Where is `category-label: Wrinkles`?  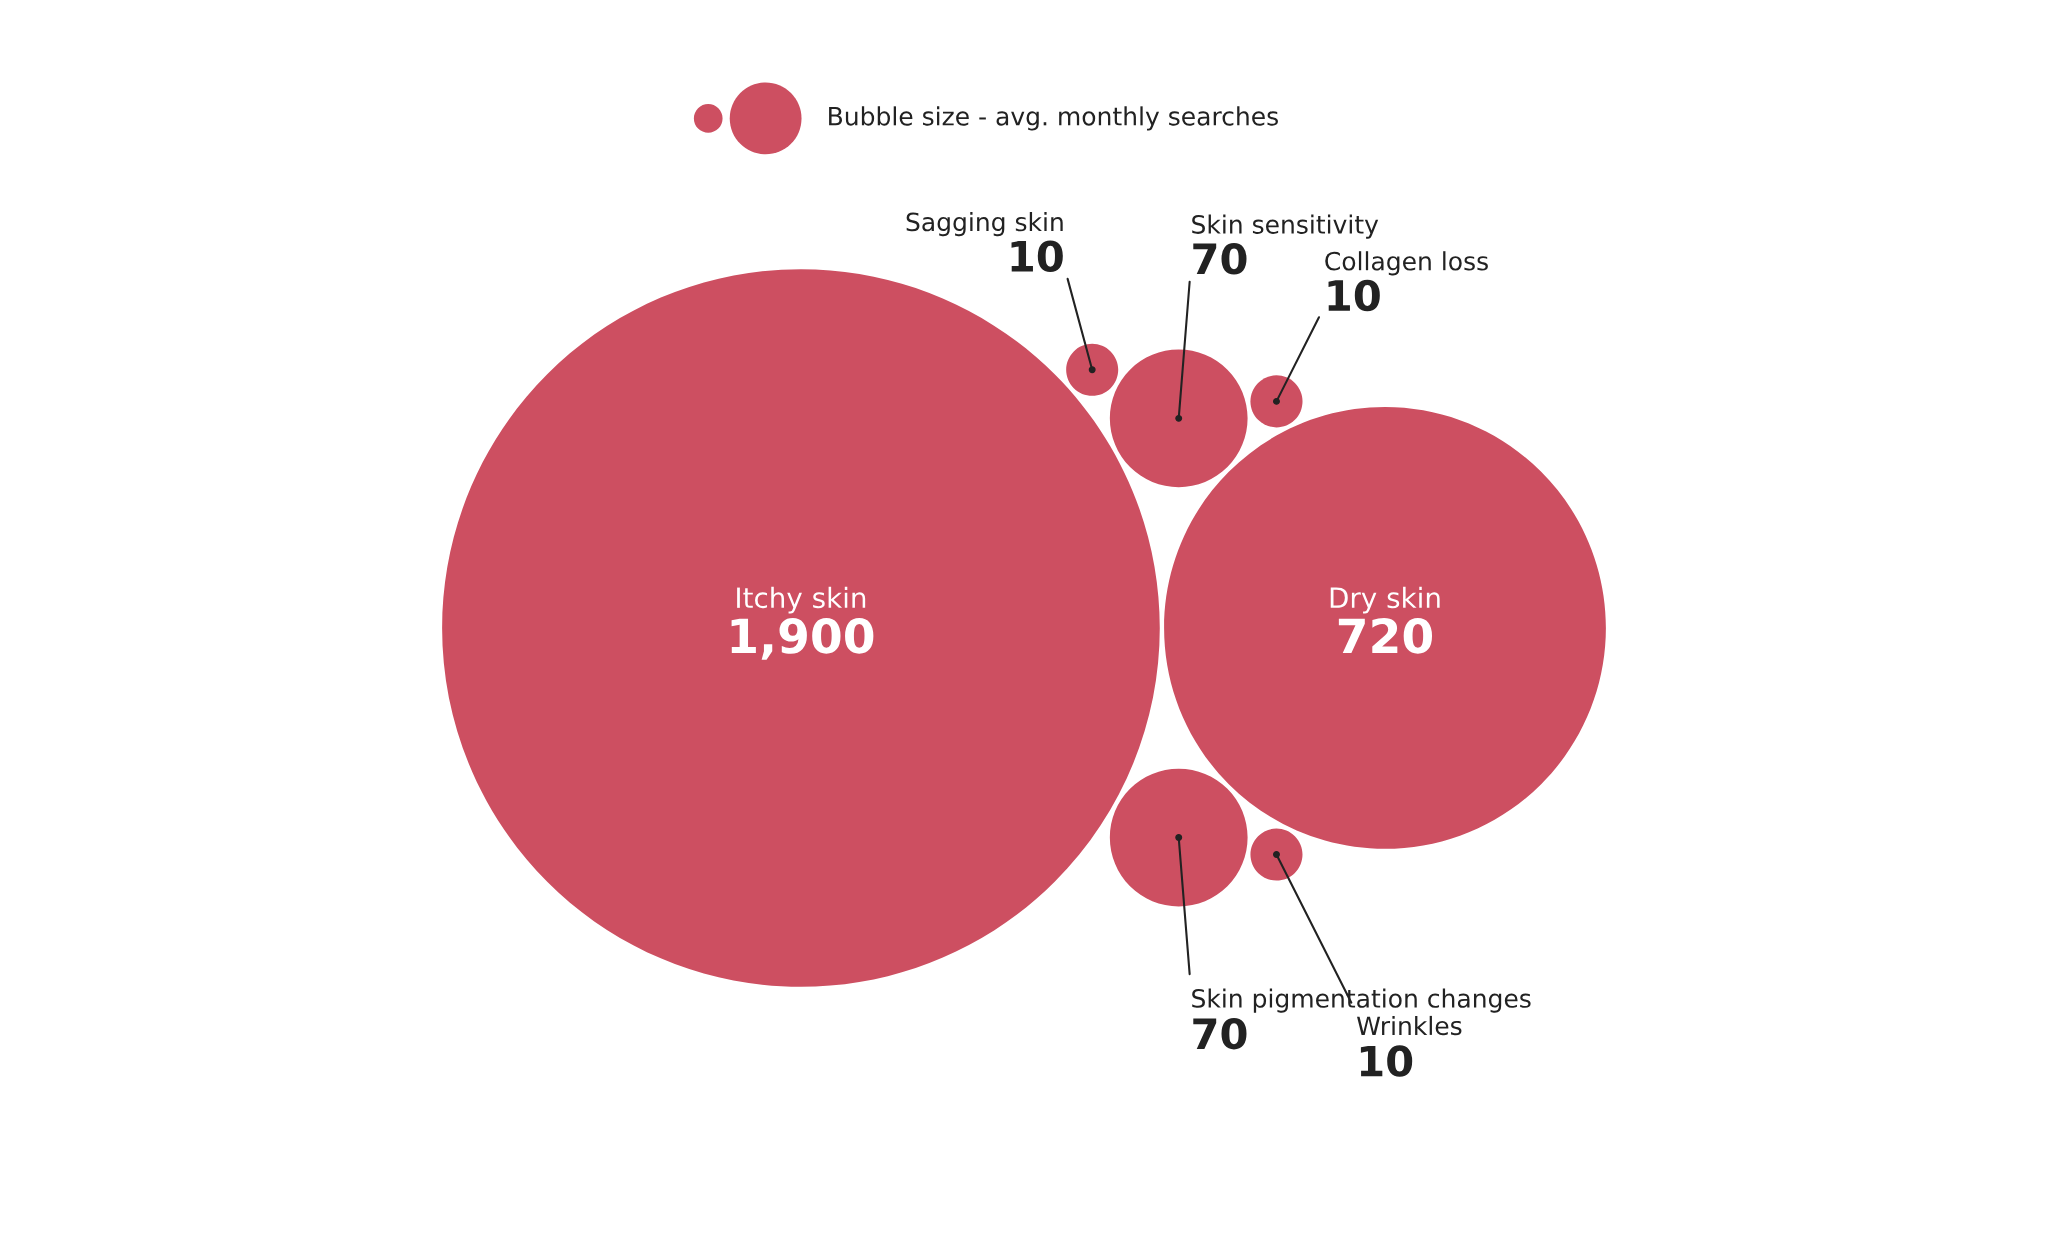 category-label: Wrinkles is located at coordinates (1409, 1025).